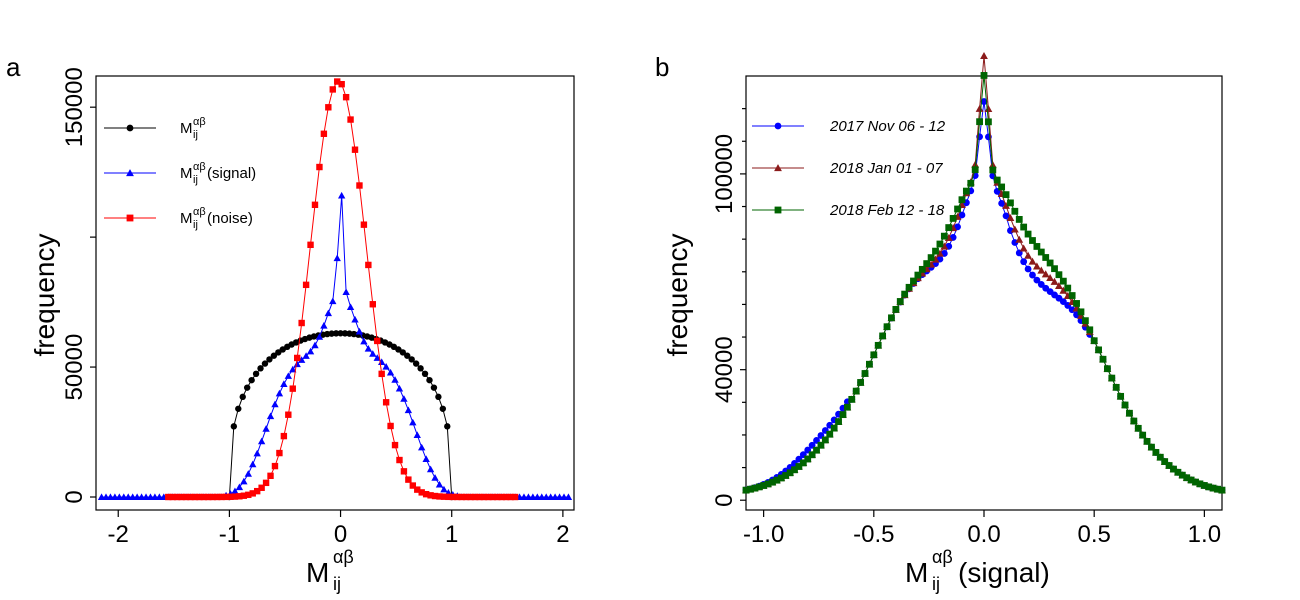 This screenshot has width=1300, height=600. Describe the element at coordinates (199, 212) in the screenshot. I see `panel-a-legend-label-2-sup: αβ` at that location.